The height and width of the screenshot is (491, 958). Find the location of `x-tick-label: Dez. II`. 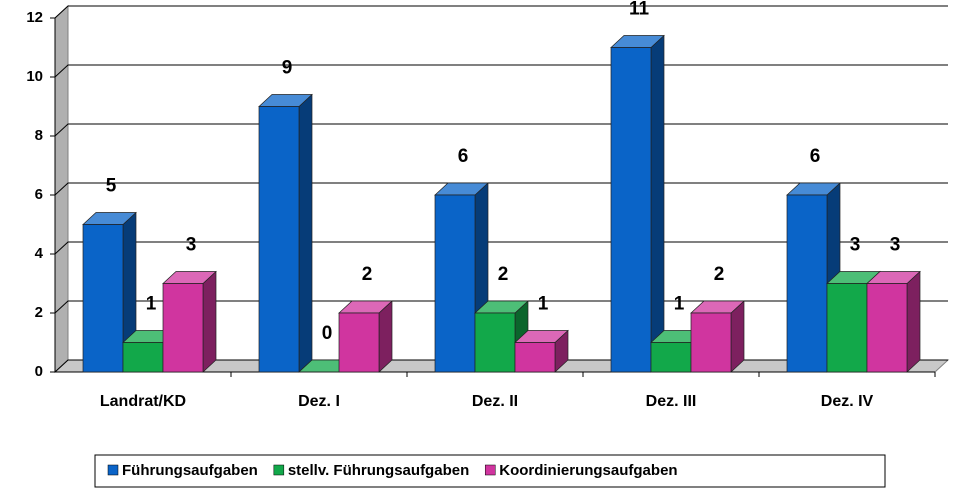

x-tick-label: Dez. II is located at coordinates (495, 401).